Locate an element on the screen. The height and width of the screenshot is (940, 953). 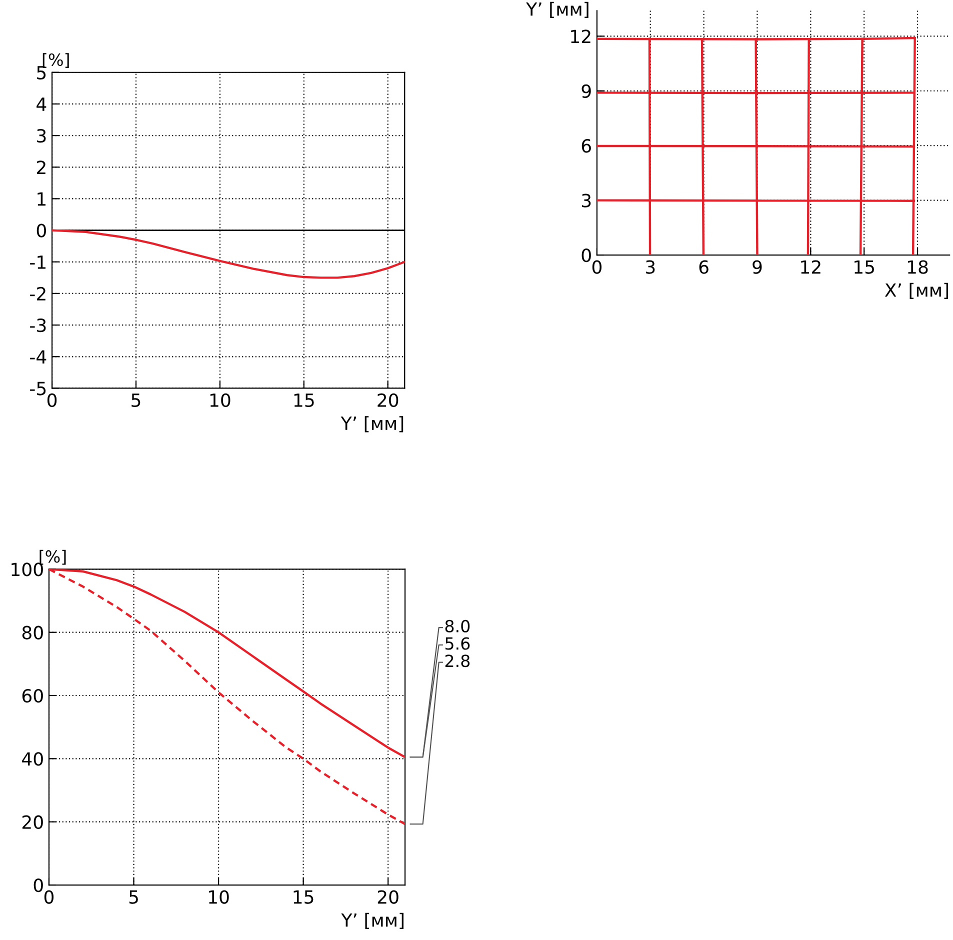
y-tick-label: 80 is located at coordinates (32, 633).